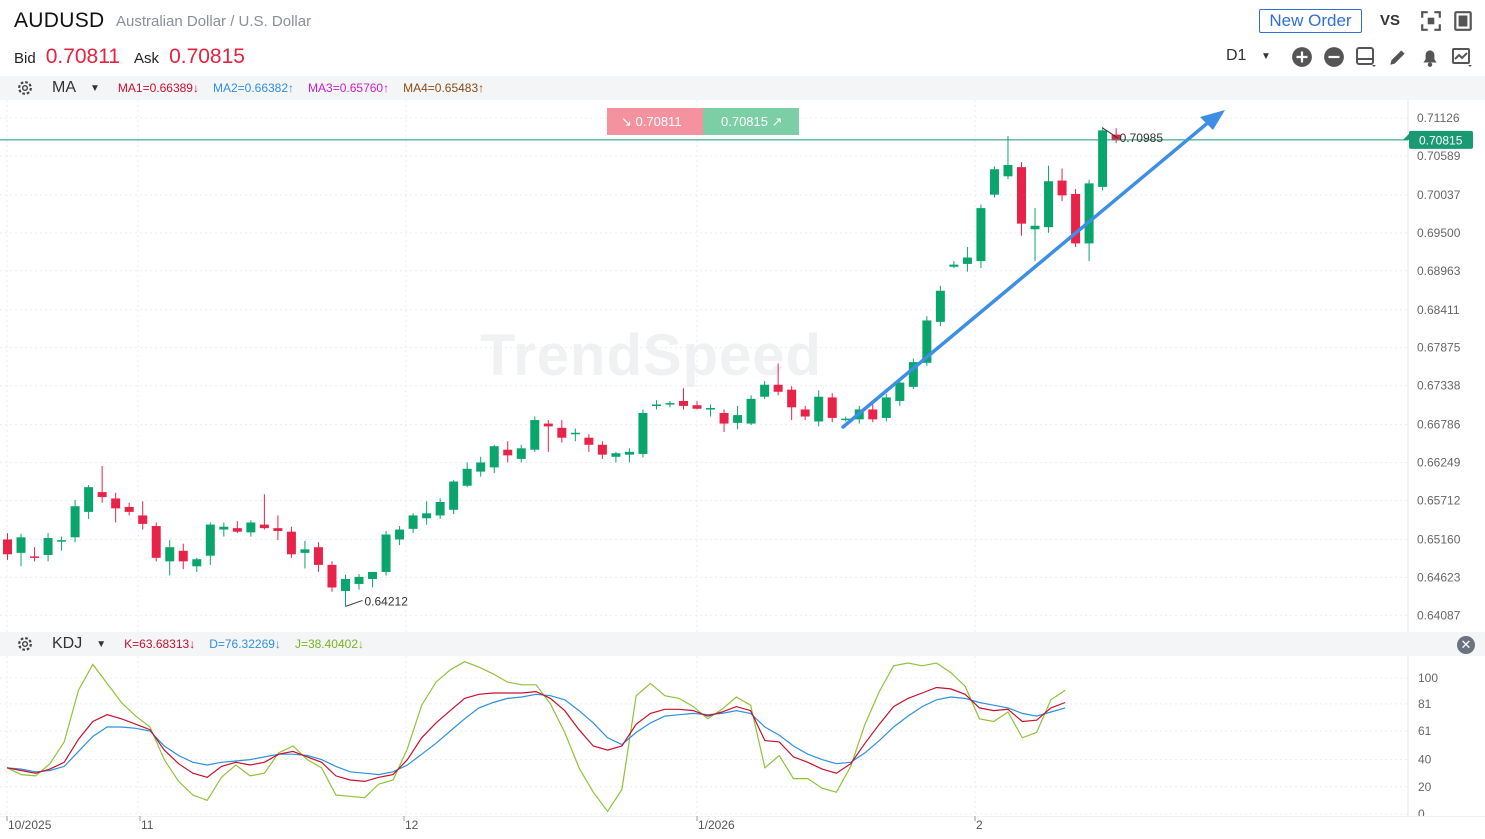 The image size is (1485, 839). What do you see at coordinates (1029, 271) in the screenshot?
I see `trend-arrow-line` at bounding box center [1029, 271].